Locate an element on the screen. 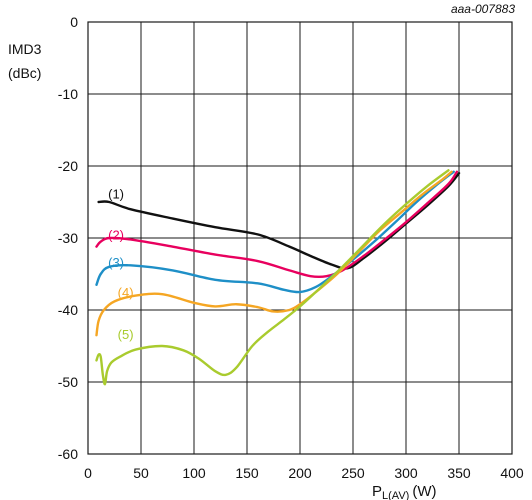 This screenshot has height=500, width=532. series-label-5: (5) is located at coordinates (126, 334).